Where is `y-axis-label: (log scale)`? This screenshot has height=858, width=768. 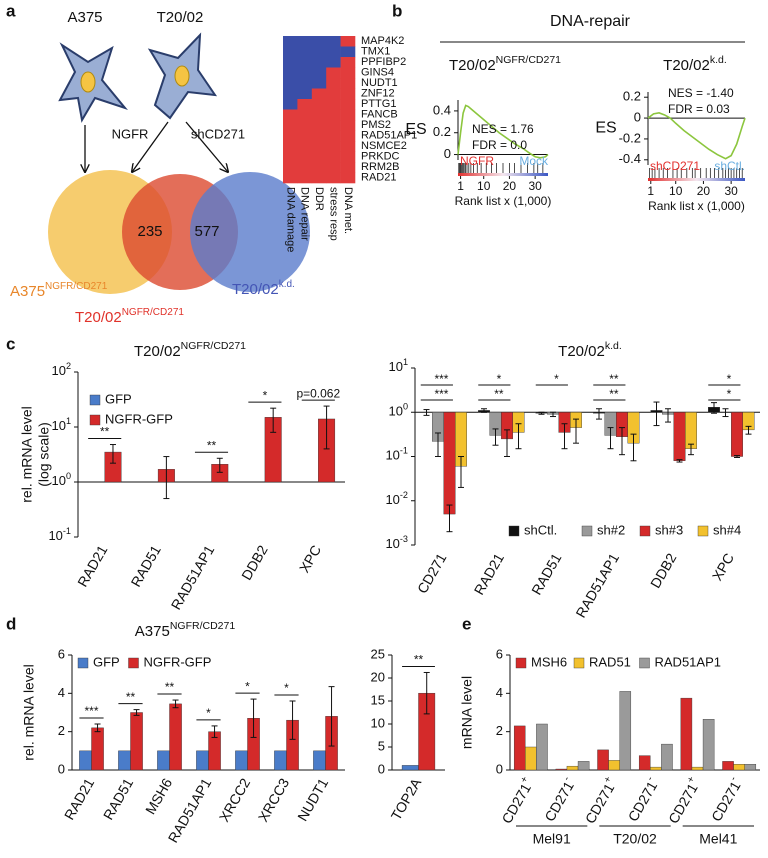
y-axis-label: (log scale) is located at coordinates (44, 454).